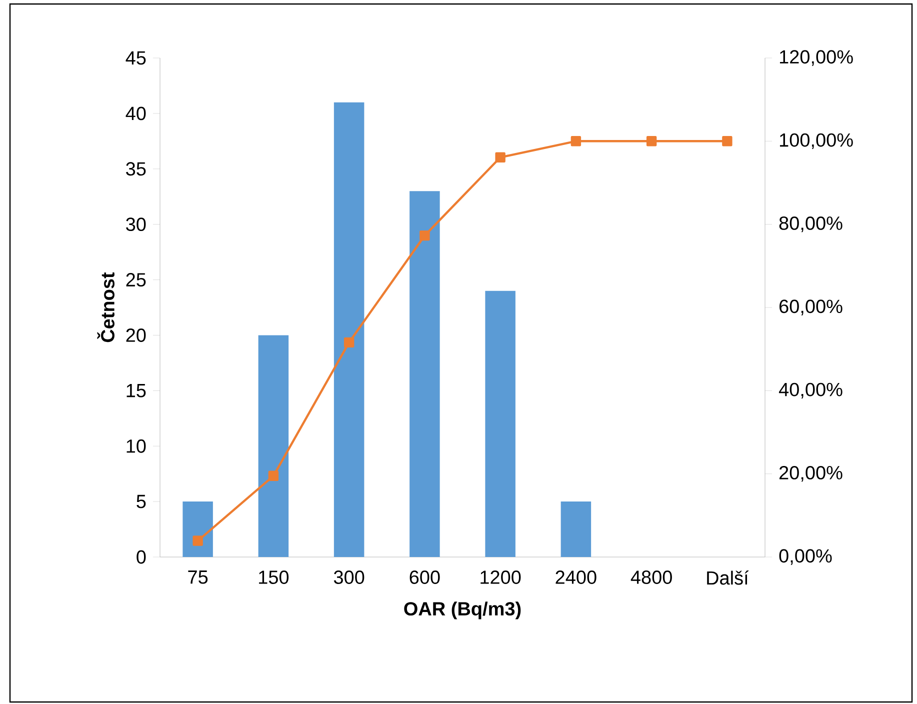 The image size is (917, 704). What do you see at coordinates (136, 446) in the screenshot?
I see `y-tick-label: 10` at bounding box center [136, 446].